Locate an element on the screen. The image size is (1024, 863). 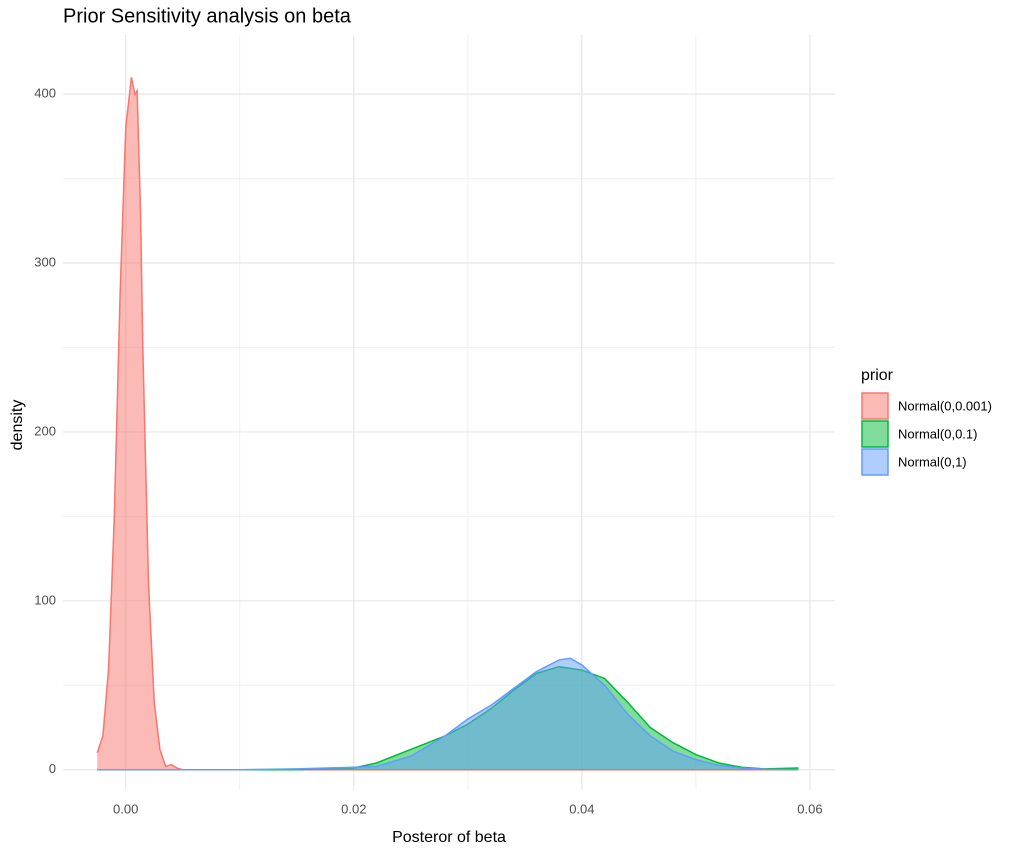
area-fill is located at coordinates (448, 714).